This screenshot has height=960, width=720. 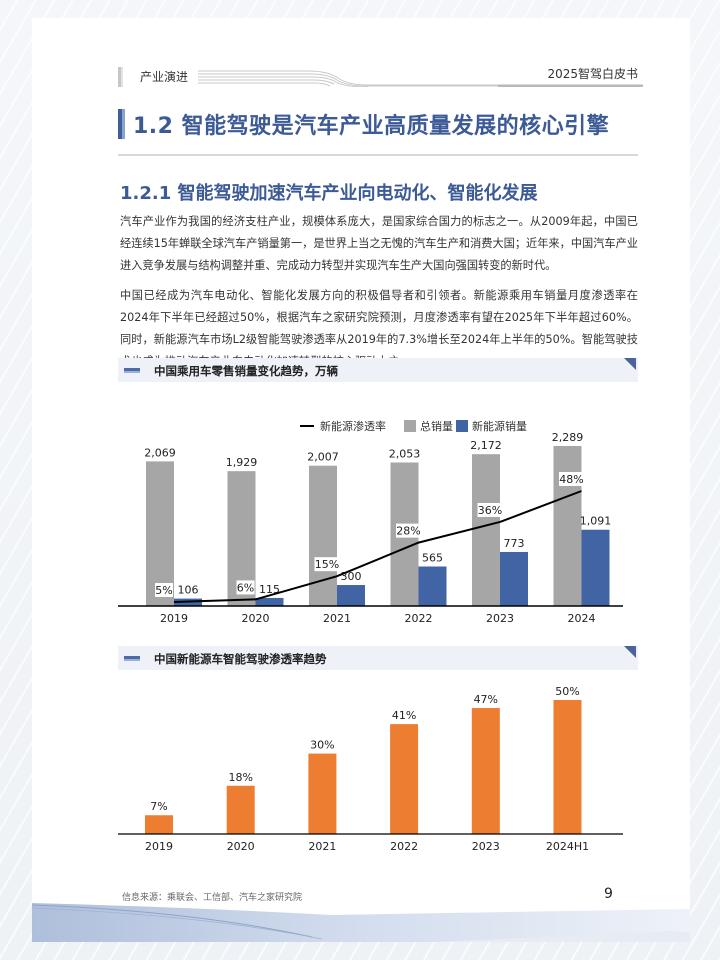 I want to click on chart-1-title: 中国乘用车零售销量变化趋势，万辆, so click(x=246, y=371).